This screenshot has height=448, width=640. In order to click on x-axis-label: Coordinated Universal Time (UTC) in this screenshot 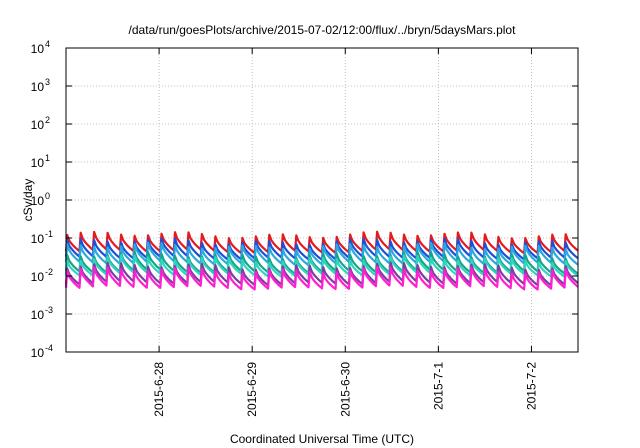, I will do `click(322, 439)`.